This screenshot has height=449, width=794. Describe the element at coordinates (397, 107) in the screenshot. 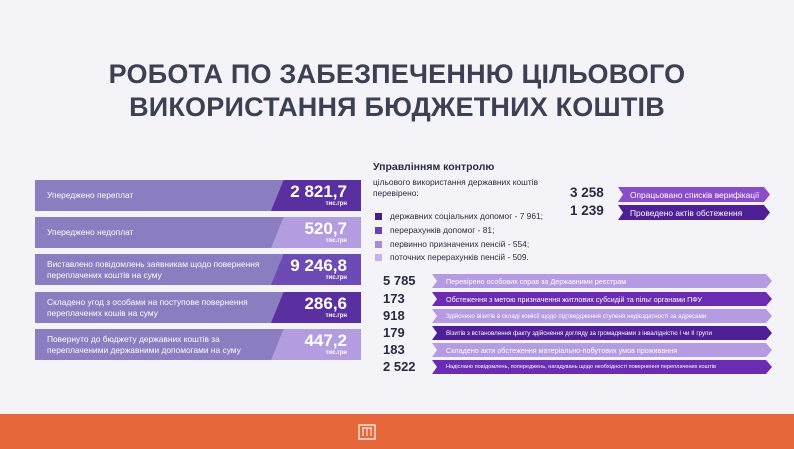

I see `page-title-line-2: ВИКОРИСТАННЯ БЮДЖЕТНИХ КОШТІВ` at that location.